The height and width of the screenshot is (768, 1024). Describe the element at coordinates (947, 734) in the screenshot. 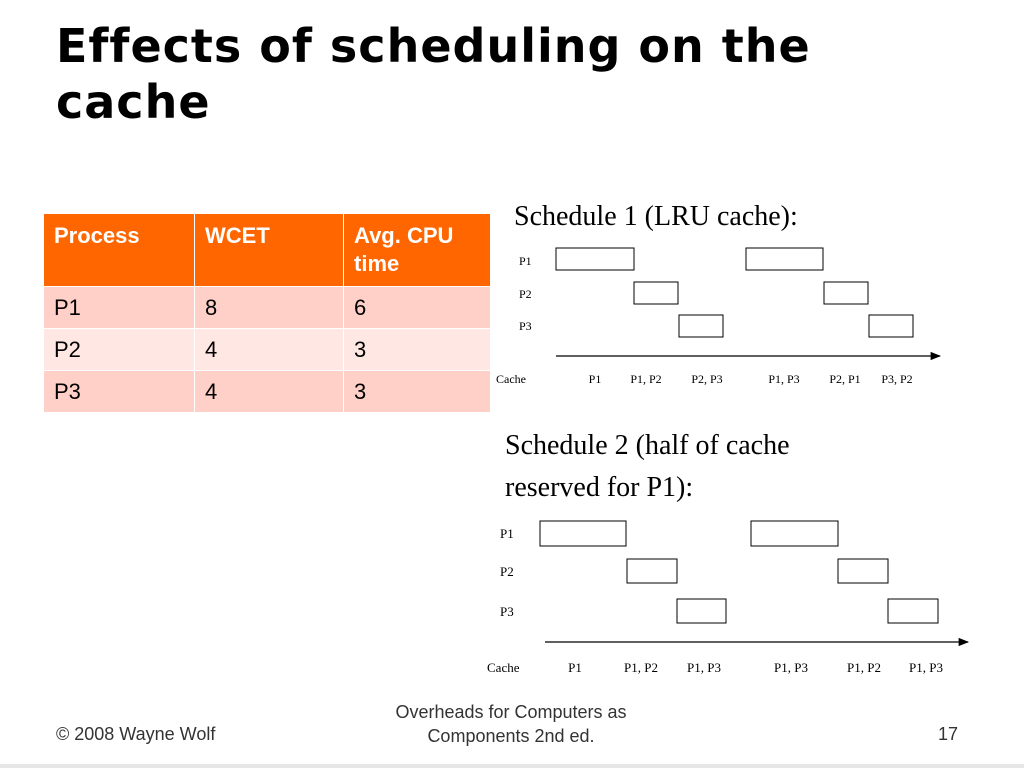

I see `footer-page-number: 17` at that location.